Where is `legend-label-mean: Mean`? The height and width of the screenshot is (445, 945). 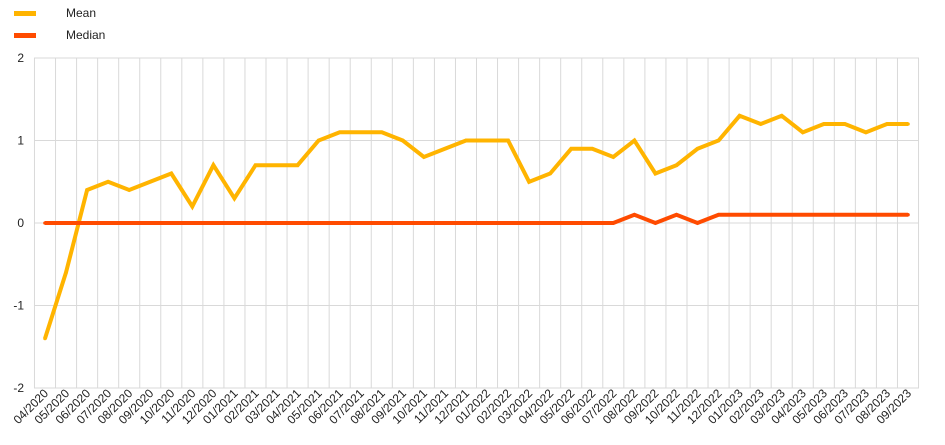 legend-label-mean: Mean is located at coordinates (81, 13).